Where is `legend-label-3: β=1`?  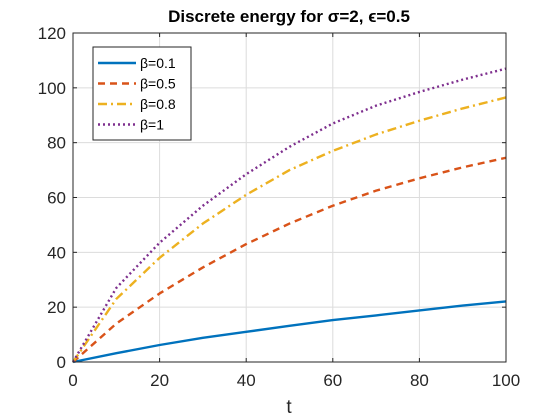
legend-label-3: β=1 is located at coordinates (152, 125).